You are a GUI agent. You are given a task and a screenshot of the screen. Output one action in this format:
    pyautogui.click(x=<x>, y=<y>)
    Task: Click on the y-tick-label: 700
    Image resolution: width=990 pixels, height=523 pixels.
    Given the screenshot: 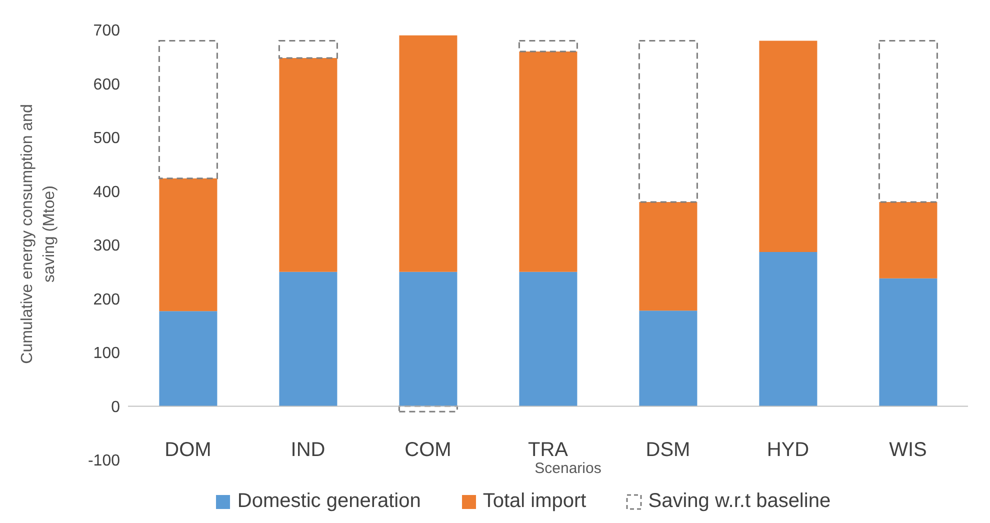 What is the action you would take?
    pyautogui.click(x=106, y=31)
    